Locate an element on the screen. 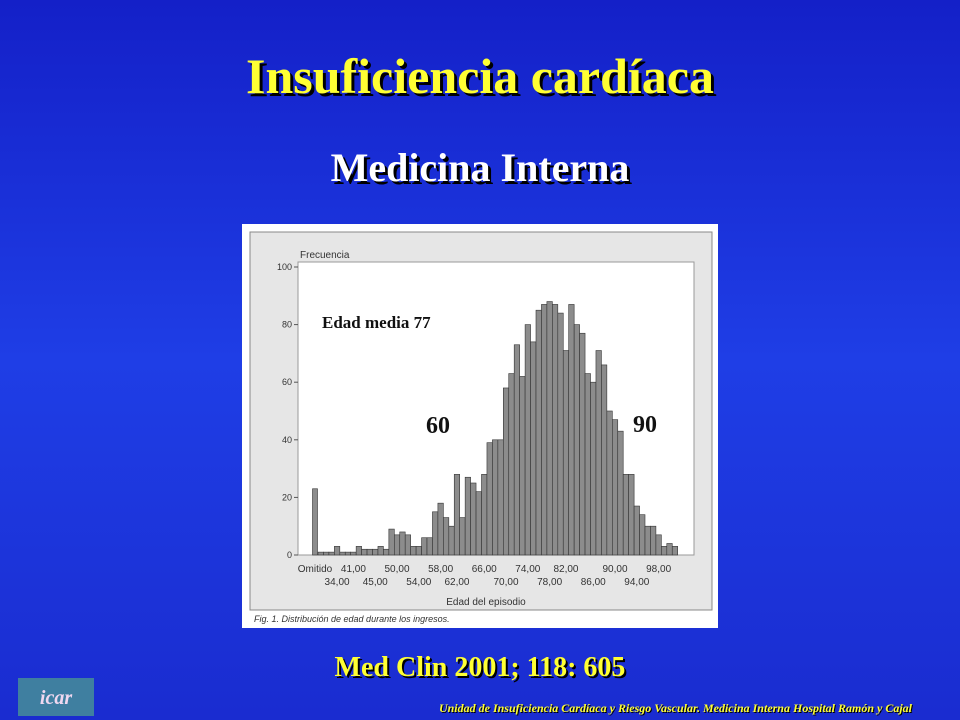 Image resolution: width=960 pixels, height=720 pixels. y-axis-label: Frecuencia is located at coordinates (325, 255).